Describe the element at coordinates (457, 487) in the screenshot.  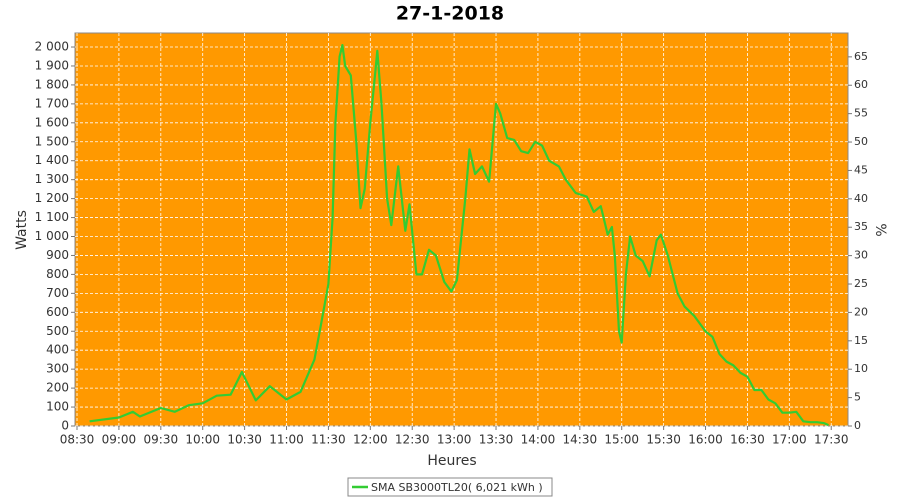
I see `legend-label: SMA SB3000TL20( 6,021 kWh )` at that location.